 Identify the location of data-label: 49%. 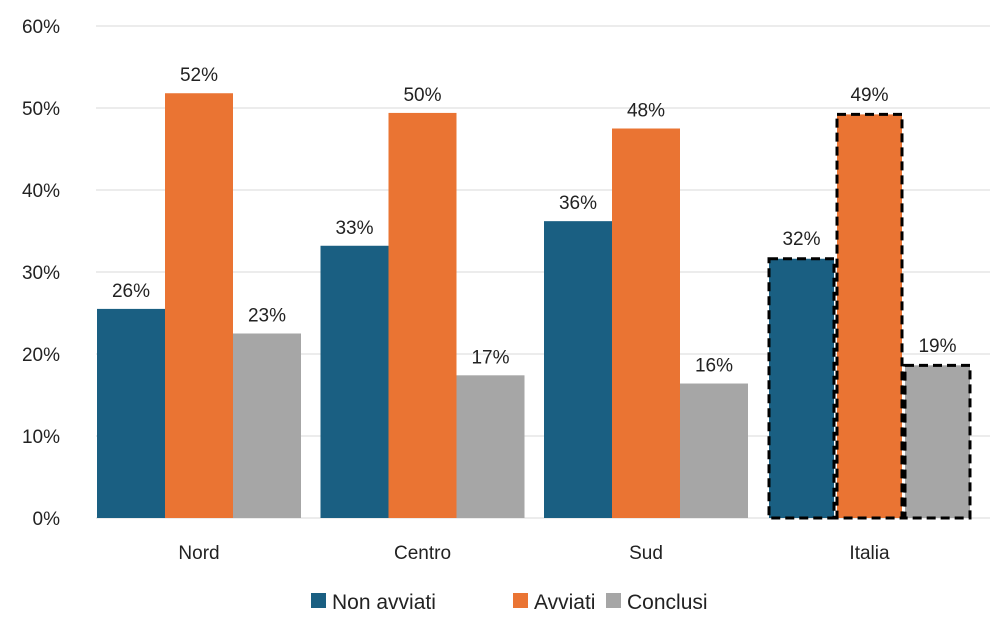
(869, 95).